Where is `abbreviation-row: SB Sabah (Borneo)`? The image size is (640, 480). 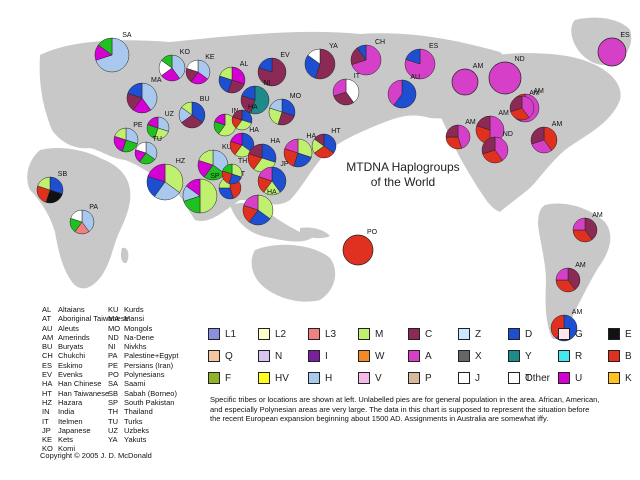 abbreviation-row: SB Sabah (Borneo) is located at coordinates (143, 393).